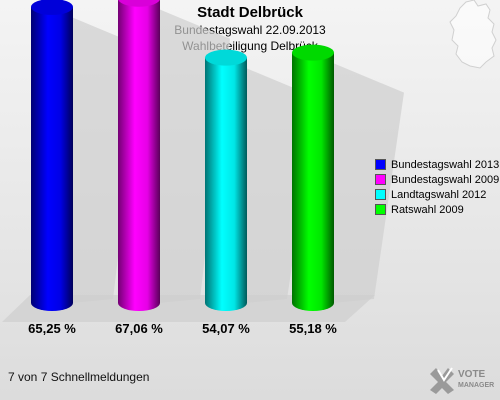 This screenshot has height=400, width=500. Describe the element at coordinates (139, 328) in the screenshot. I see `bar-value-label: 67,06 %` at that location.